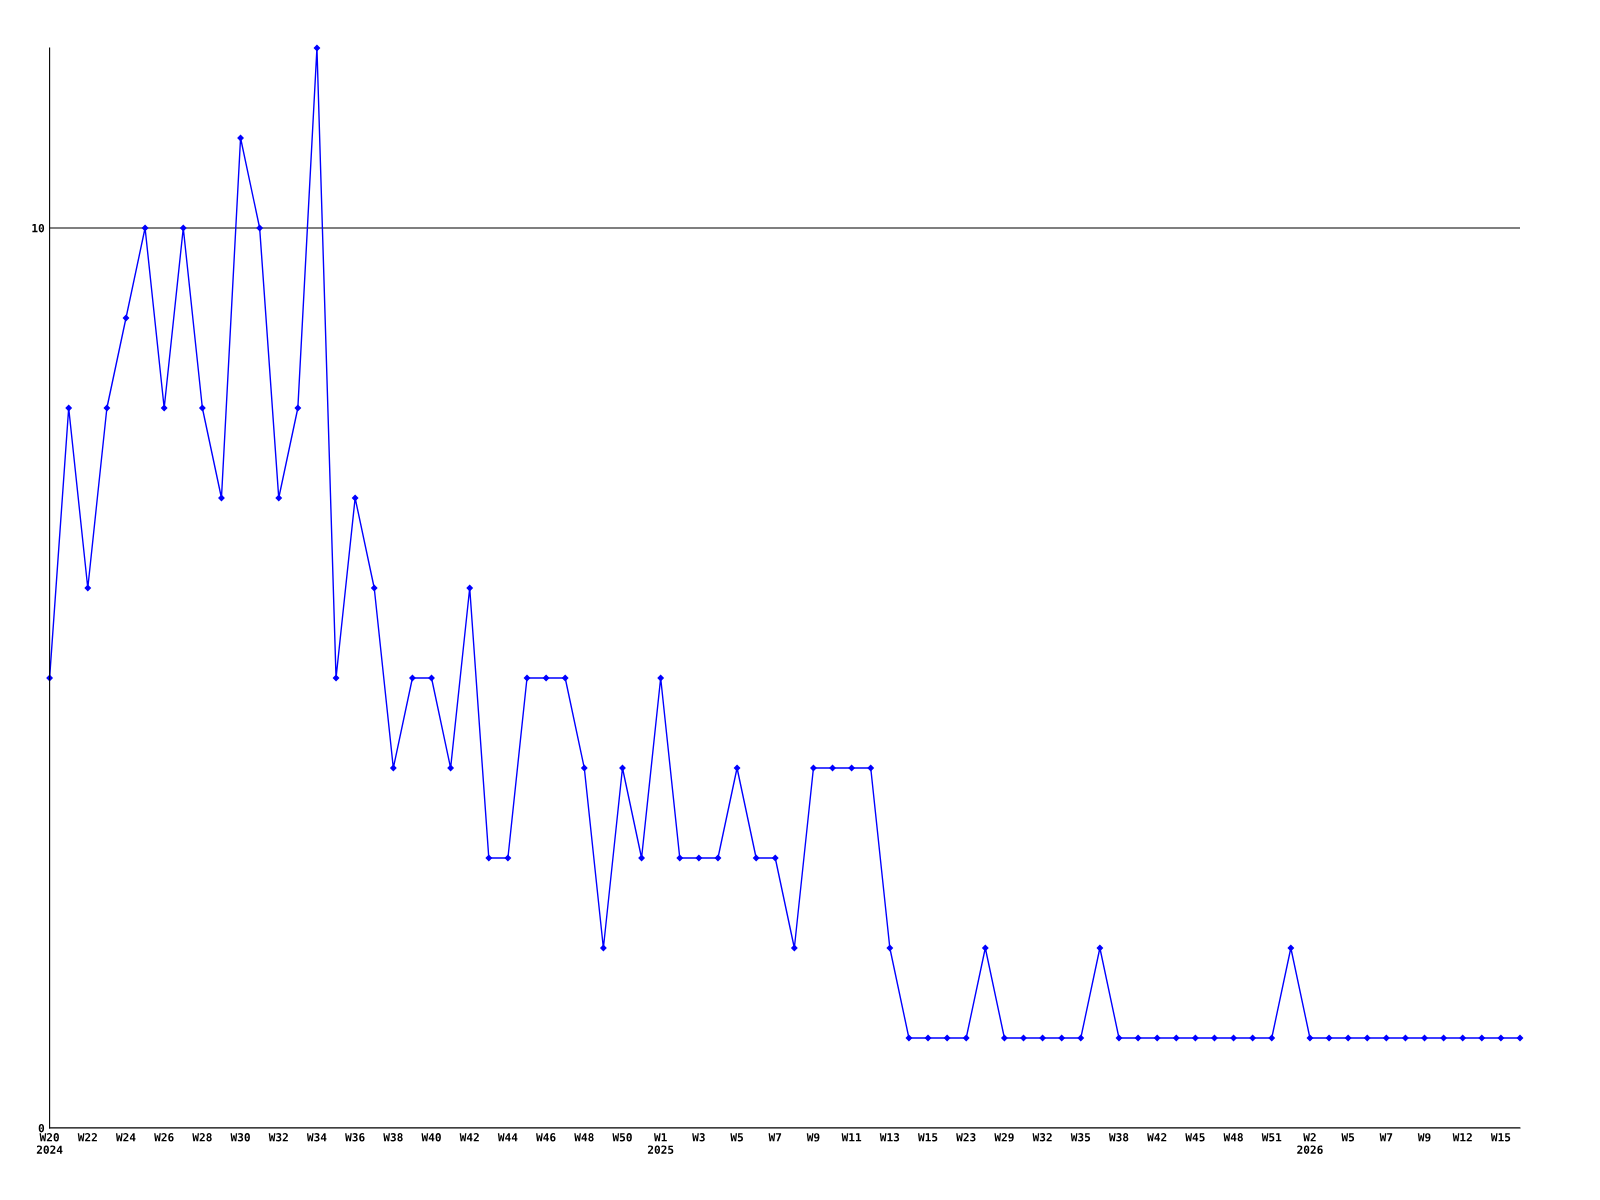 Image resolution: width=1600 pixels, height=1200 pixels. What do you see at coordinates (1271, 1137) in the screenshot?
I see `x-tick-label: W51` at bounding box center [1271, 1137].